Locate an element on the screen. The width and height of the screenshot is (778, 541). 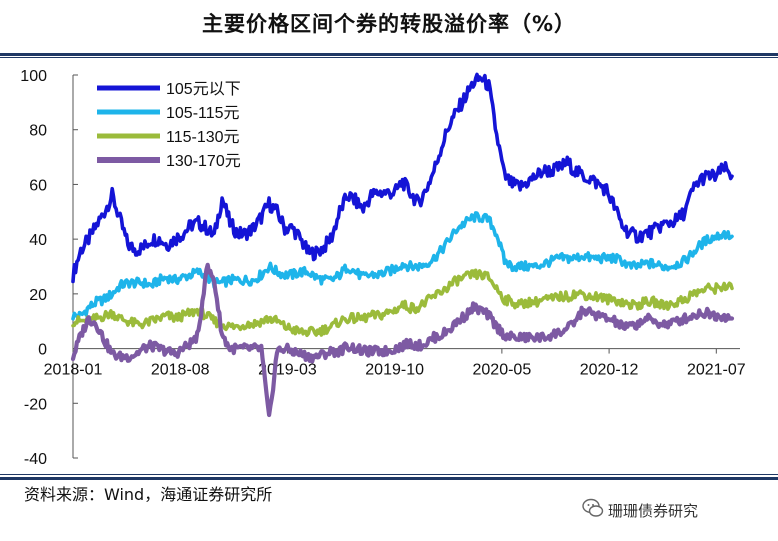
brand-name: 珊珊债券研究 is located at coordinates (653, 511).